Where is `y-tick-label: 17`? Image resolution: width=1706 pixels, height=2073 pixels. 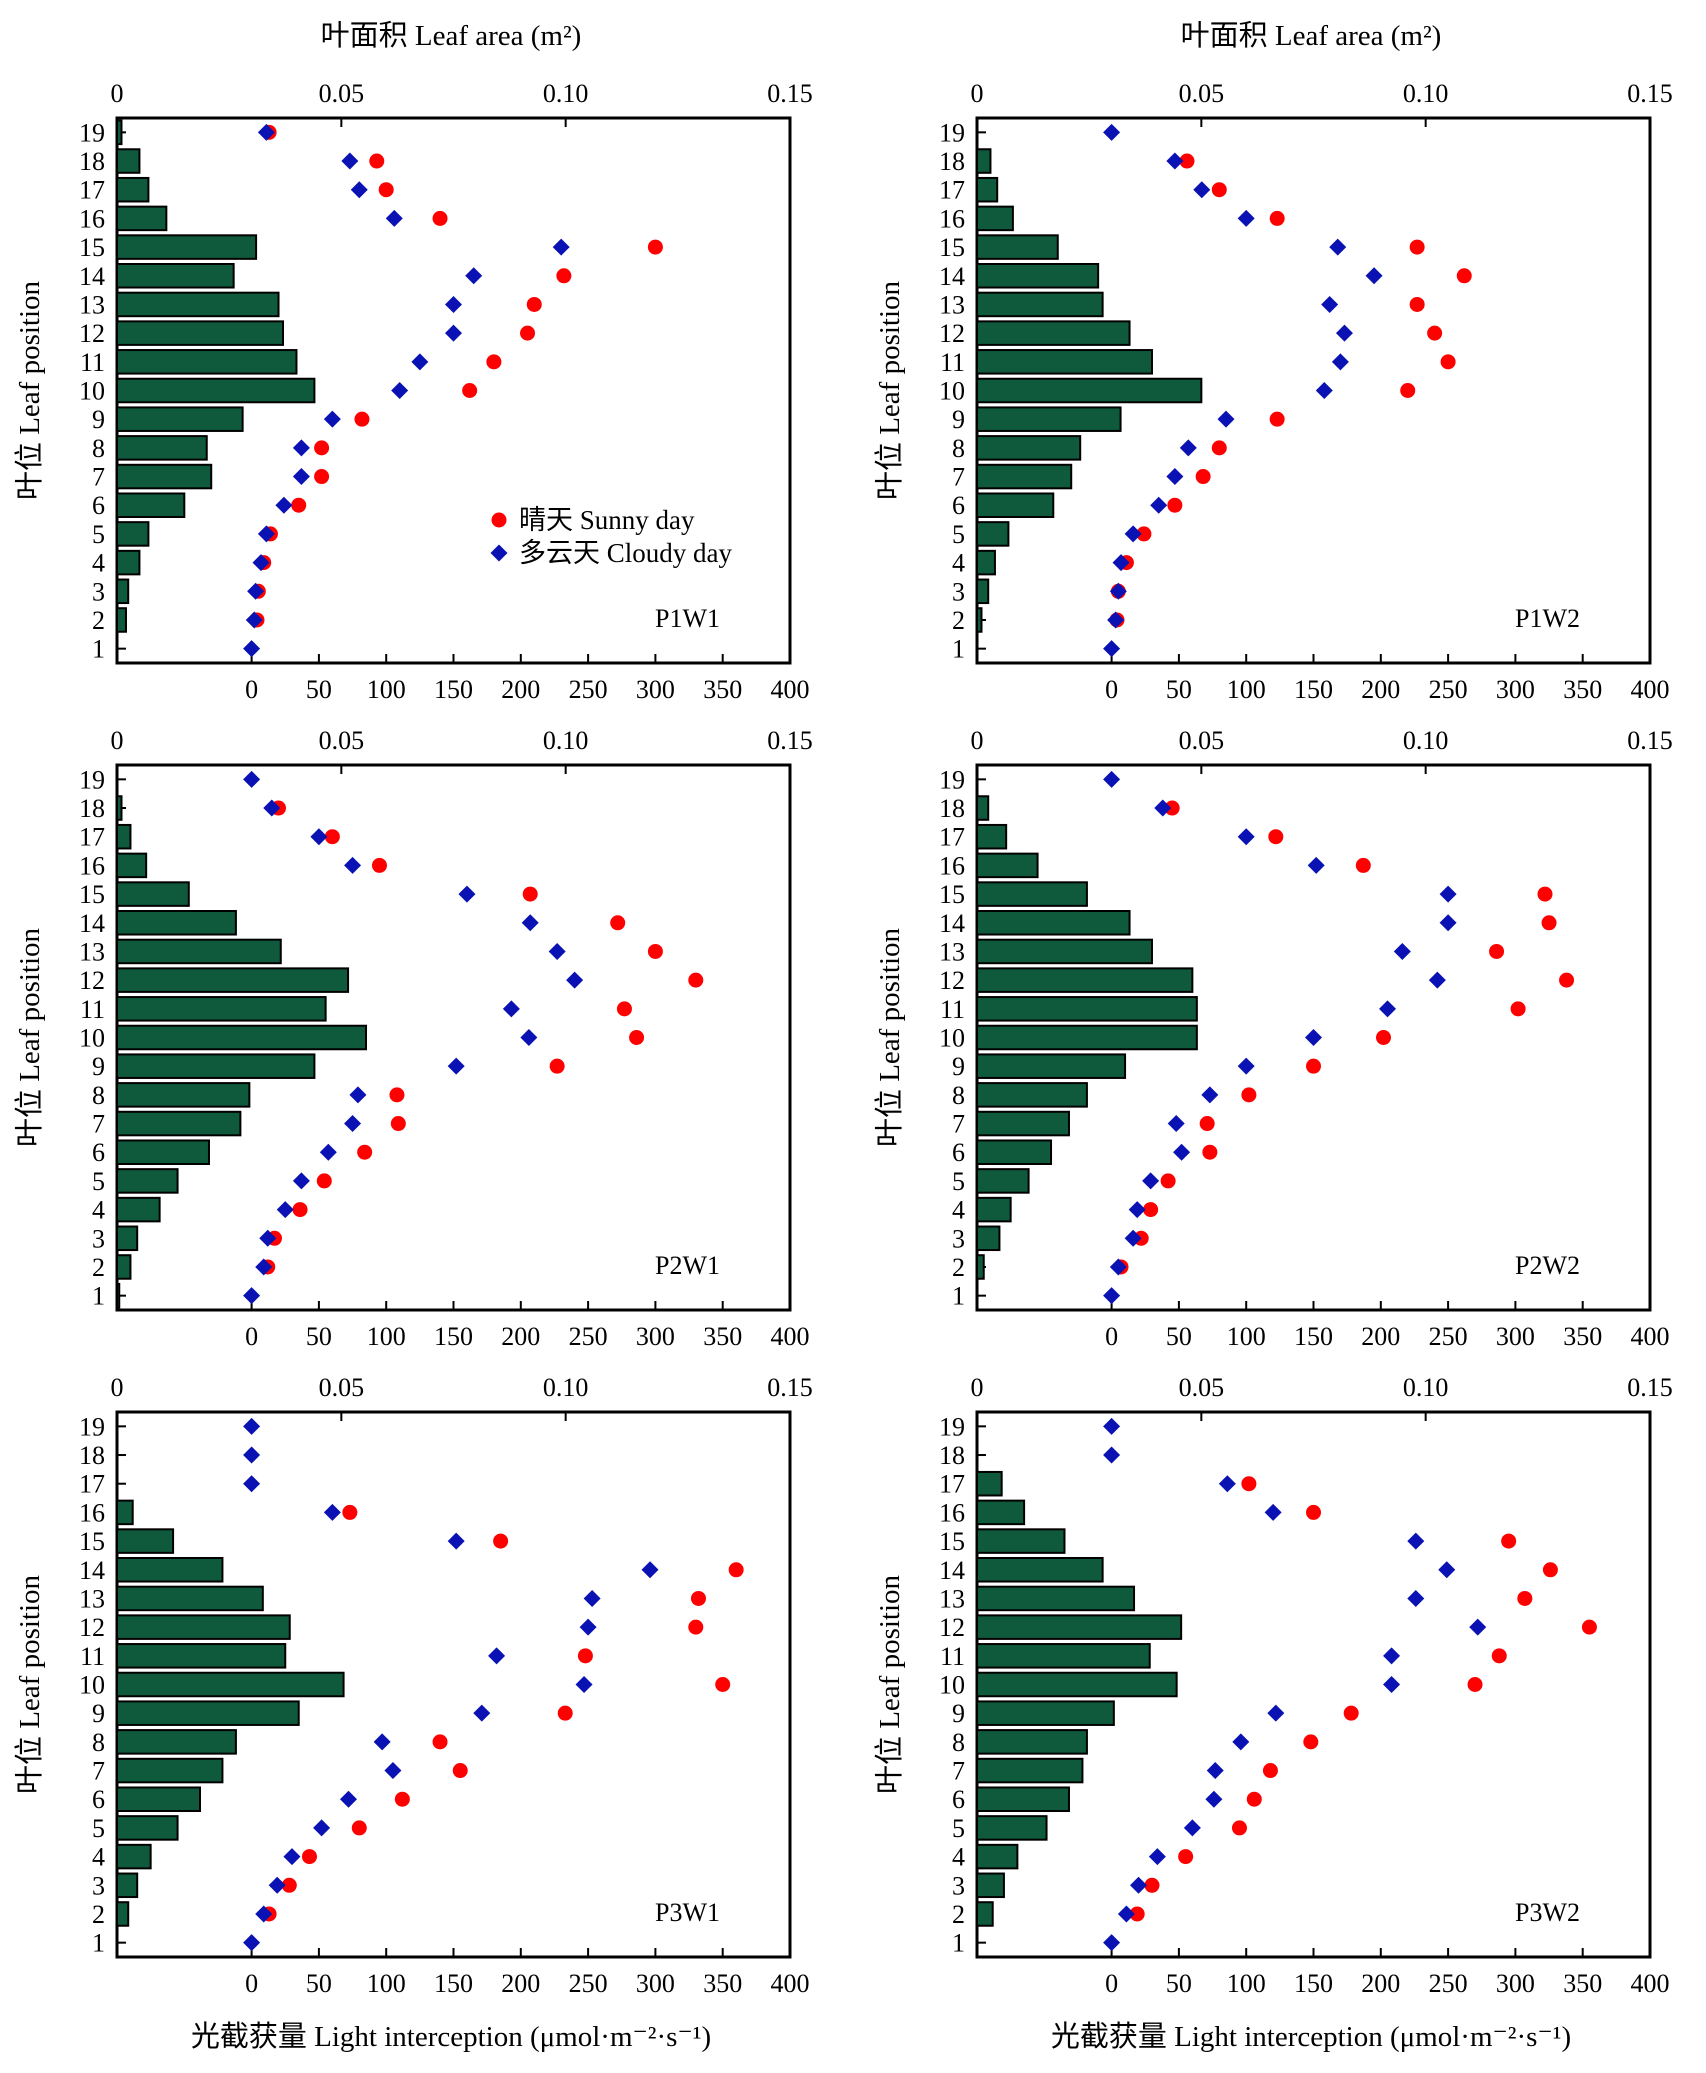 y-tick-label: 17 is located at coordinates (952, 190).